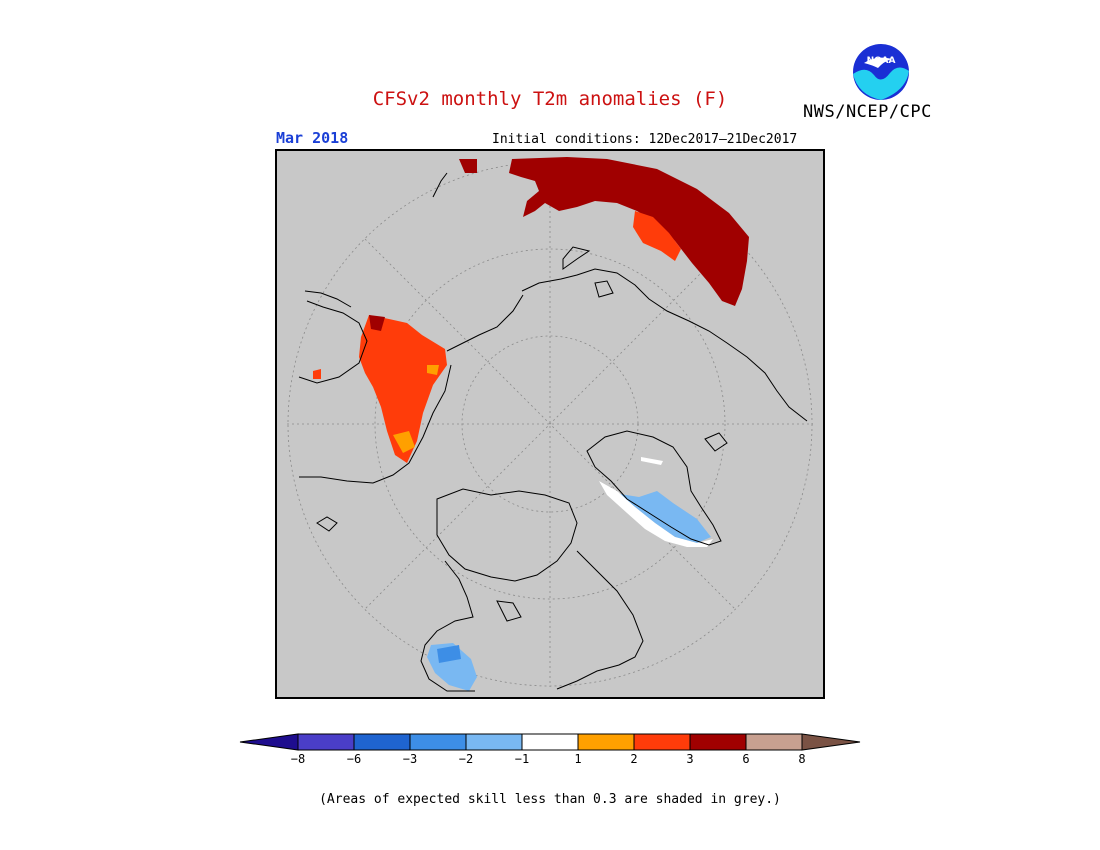 Image resolution: width=1100 pixels, height=850 pixels. Describe the element at coordinates (354, 759) in the screenshot. I see `colorbar-tick-label: −6` at that location.